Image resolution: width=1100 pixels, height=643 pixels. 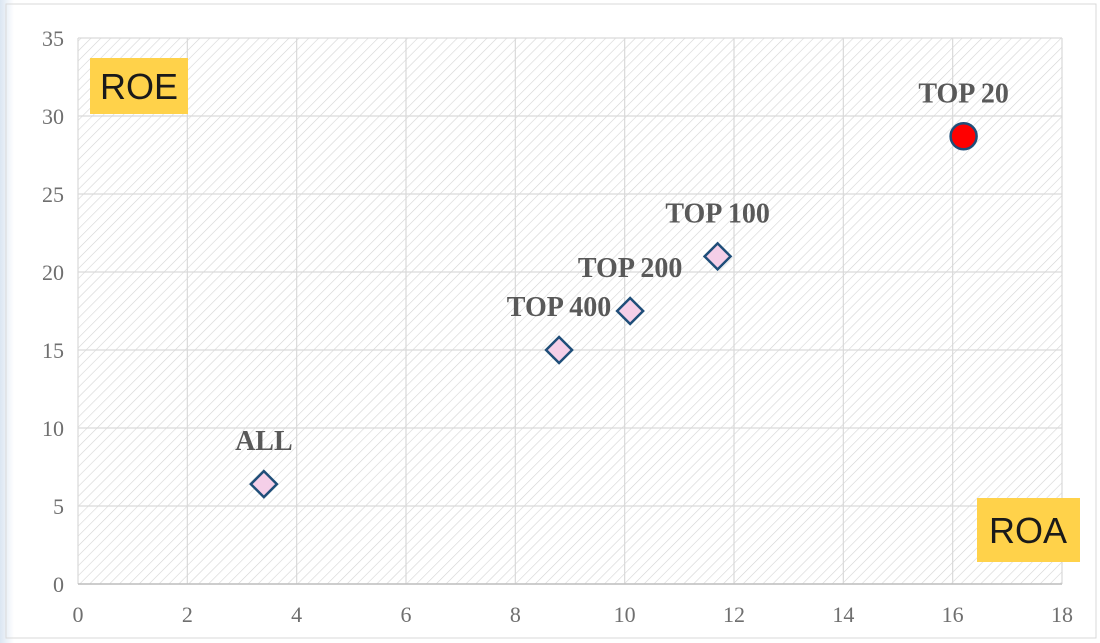 I want to click on y-axis-label-badge, so click(x=139, y=86).